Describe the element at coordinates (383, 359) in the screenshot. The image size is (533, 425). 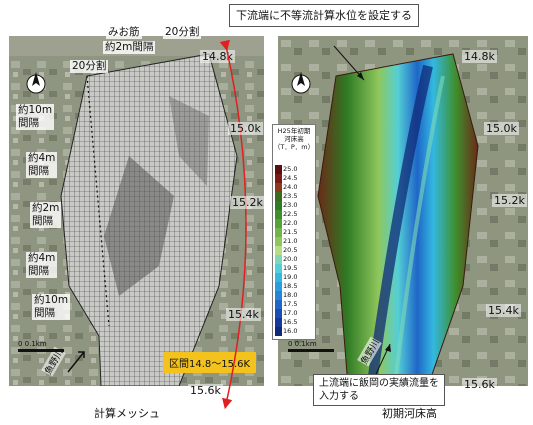
I see `callout-pointer-bottom` at that location.